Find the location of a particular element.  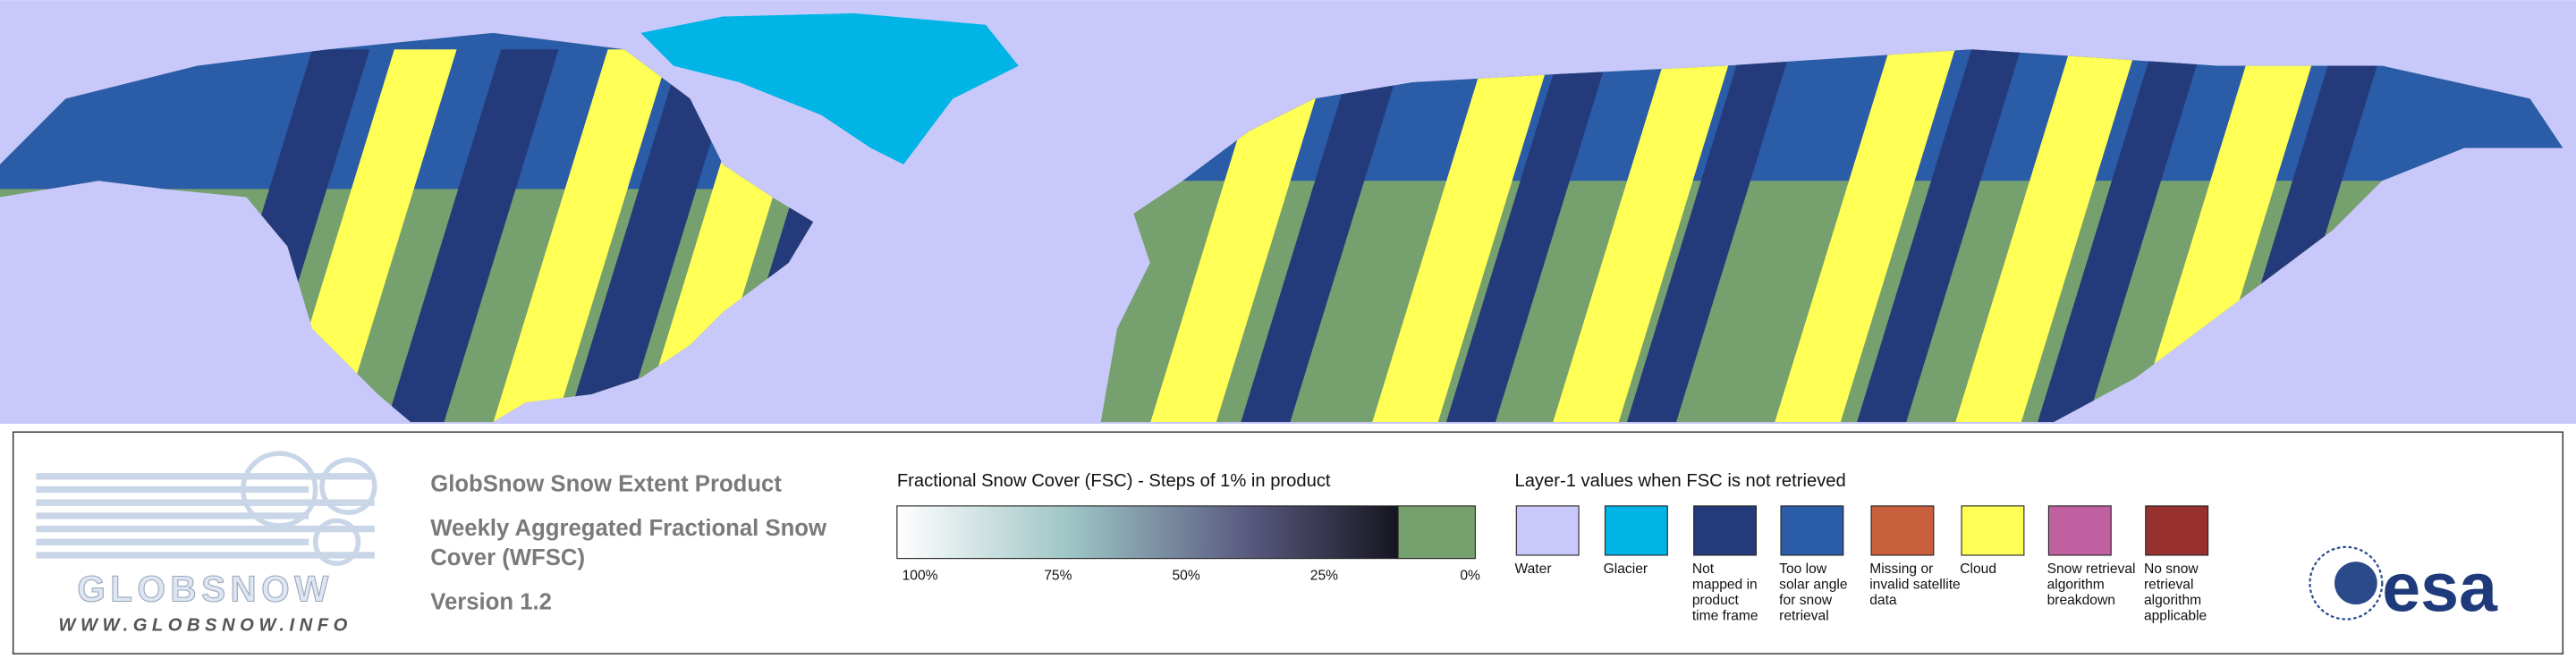

product-subtitle: Cover (WFSC) is located at coordinates (507, 557).